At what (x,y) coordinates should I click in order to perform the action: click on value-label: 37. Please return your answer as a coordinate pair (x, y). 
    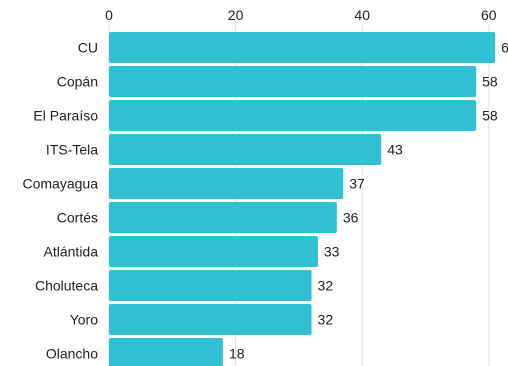
    Looking at the image, I should click on (357, 184).